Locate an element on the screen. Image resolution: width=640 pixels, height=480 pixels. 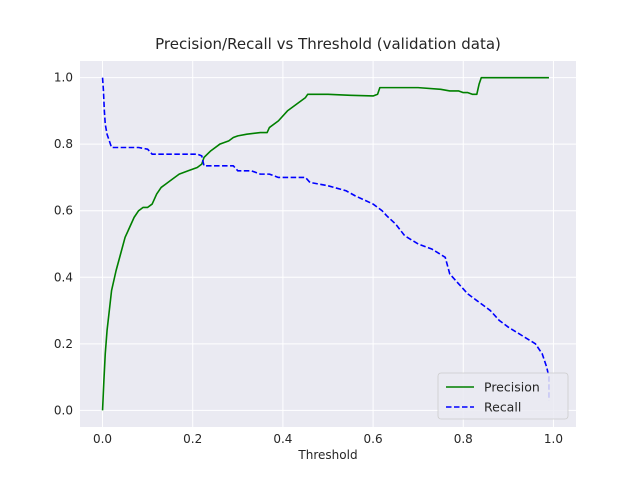
y-tick-label: 1.0 is located at coordinates (63, 78).